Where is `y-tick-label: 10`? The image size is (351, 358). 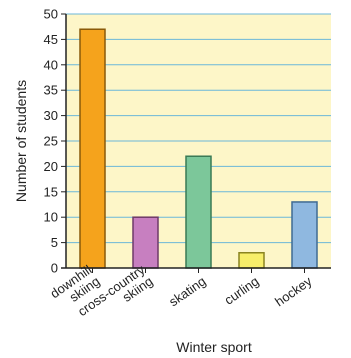
y-tick-label: 10 is located at coordinates (51, 217).